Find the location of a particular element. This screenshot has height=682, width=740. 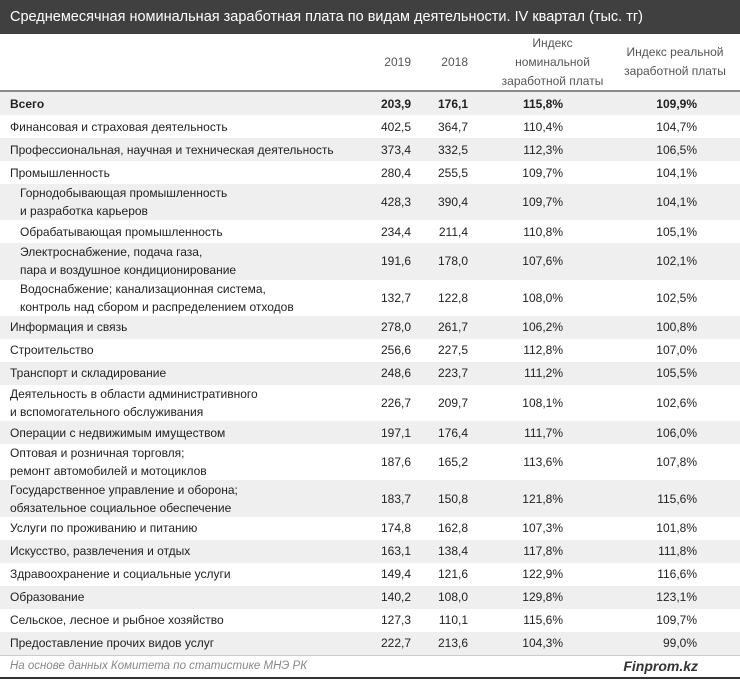

value-2018: 138,4 is located at coordinates (452, 551).